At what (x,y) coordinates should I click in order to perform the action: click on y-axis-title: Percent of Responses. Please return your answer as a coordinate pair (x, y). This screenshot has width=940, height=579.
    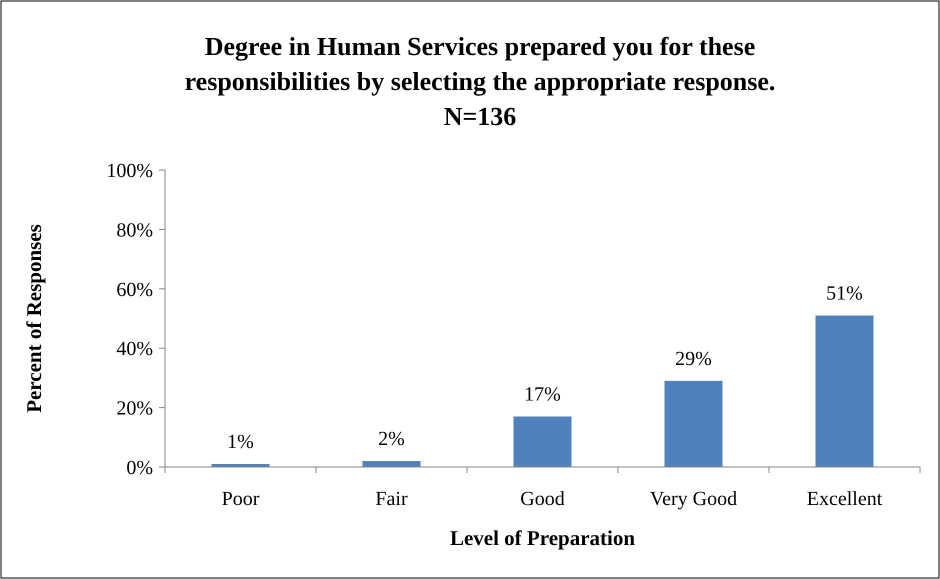
    Looking at the image, I should click on (34, 318).